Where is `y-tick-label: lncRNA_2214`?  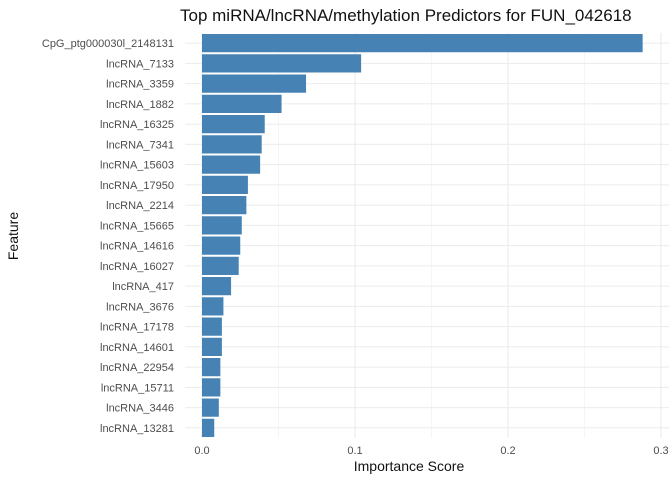 y-tick-label: lncRNA_2214 is located at coordinates (140, 206).